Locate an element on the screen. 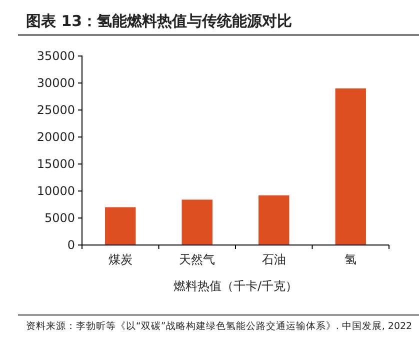 The height and width of the screenshot is (341, 419). y-tick-label: 20000 is located at coordinates (55, 137).